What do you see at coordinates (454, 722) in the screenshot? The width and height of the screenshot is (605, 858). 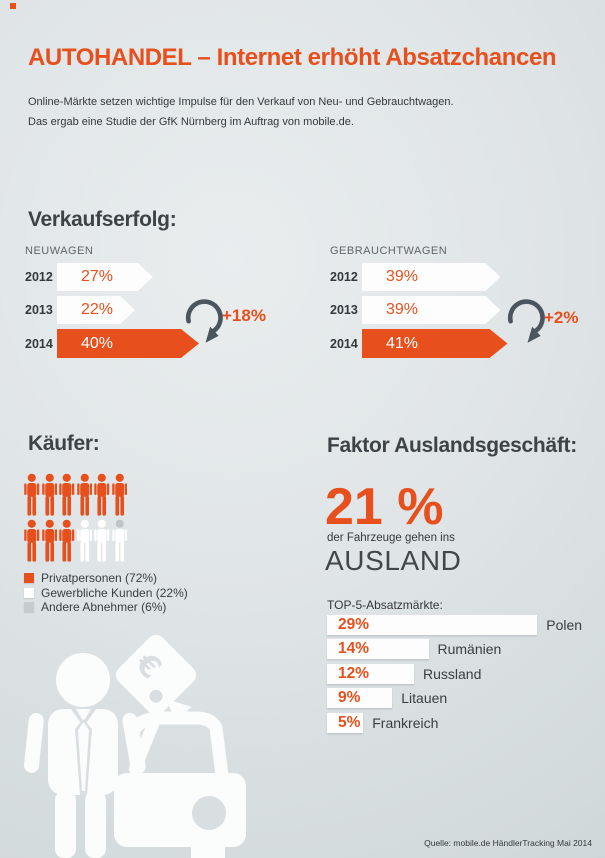 I see `market-row: 5% Frankreich` at bounding box center [454, 722].